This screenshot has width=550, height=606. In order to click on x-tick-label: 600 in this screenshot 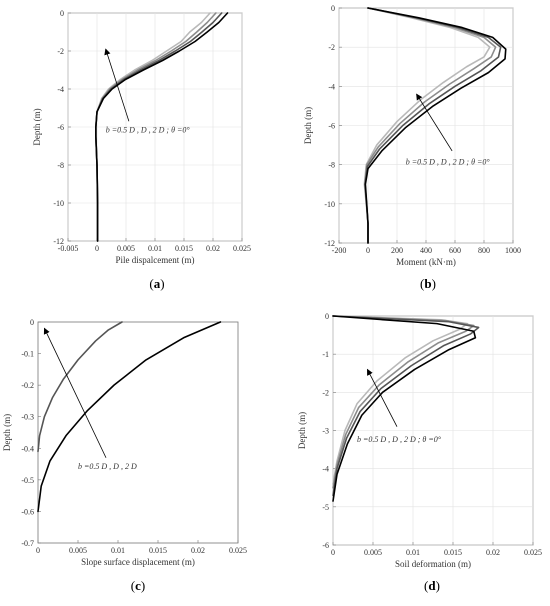, I will do `click(455, 250)`.